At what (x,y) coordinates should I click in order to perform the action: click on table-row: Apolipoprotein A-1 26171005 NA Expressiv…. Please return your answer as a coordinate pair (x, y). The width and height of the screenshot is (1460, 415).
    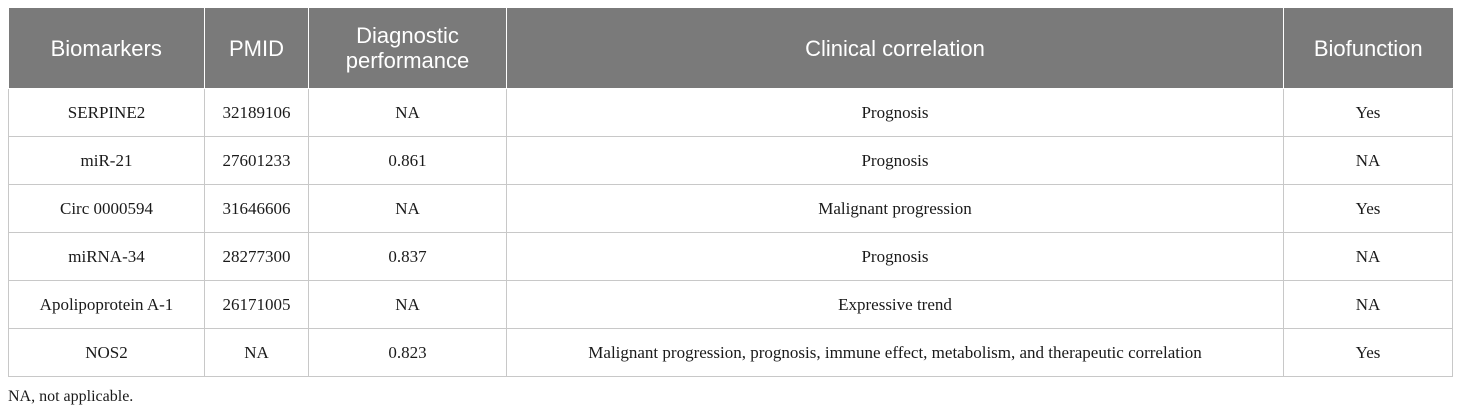
    Looking at the image, I should click on (730, 304).